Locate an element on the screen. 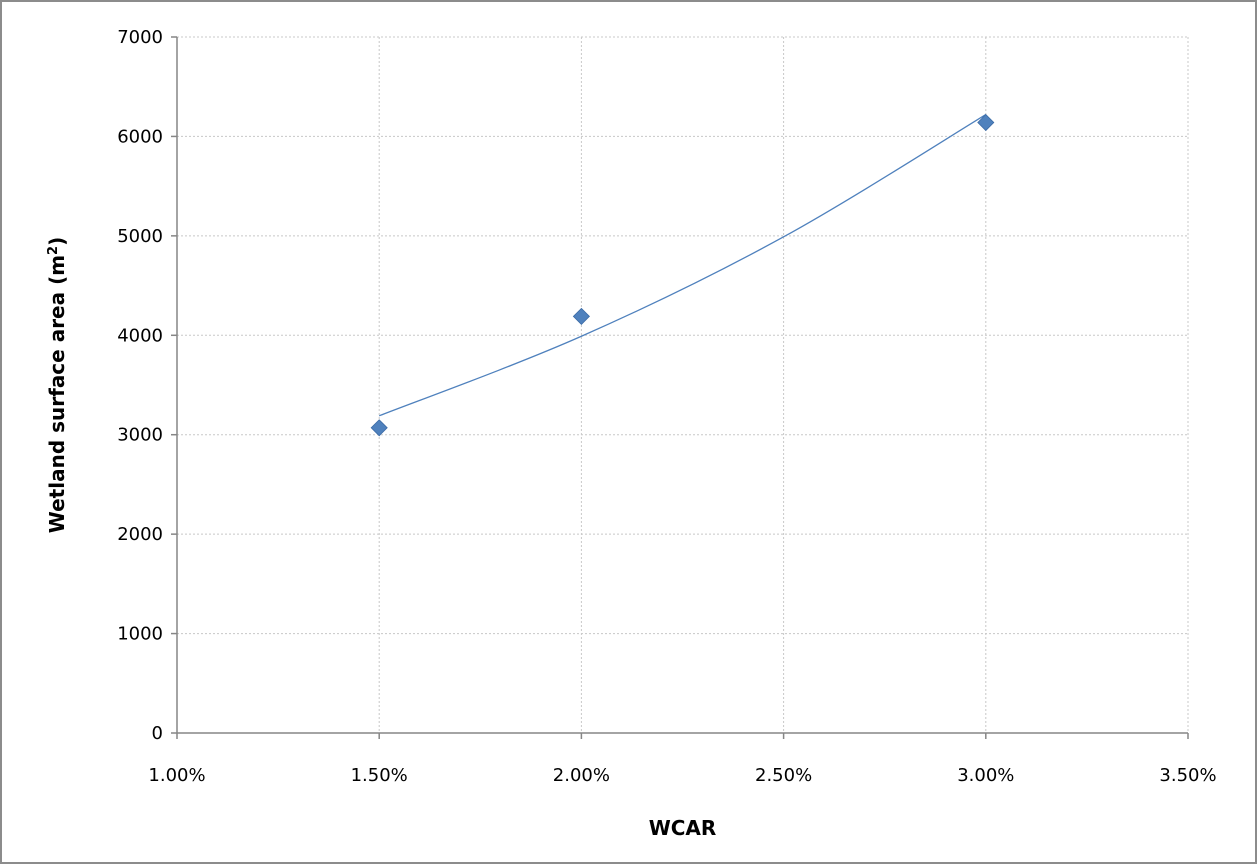  x-tick-label: 3.00% is located at coordinates (985, 775).